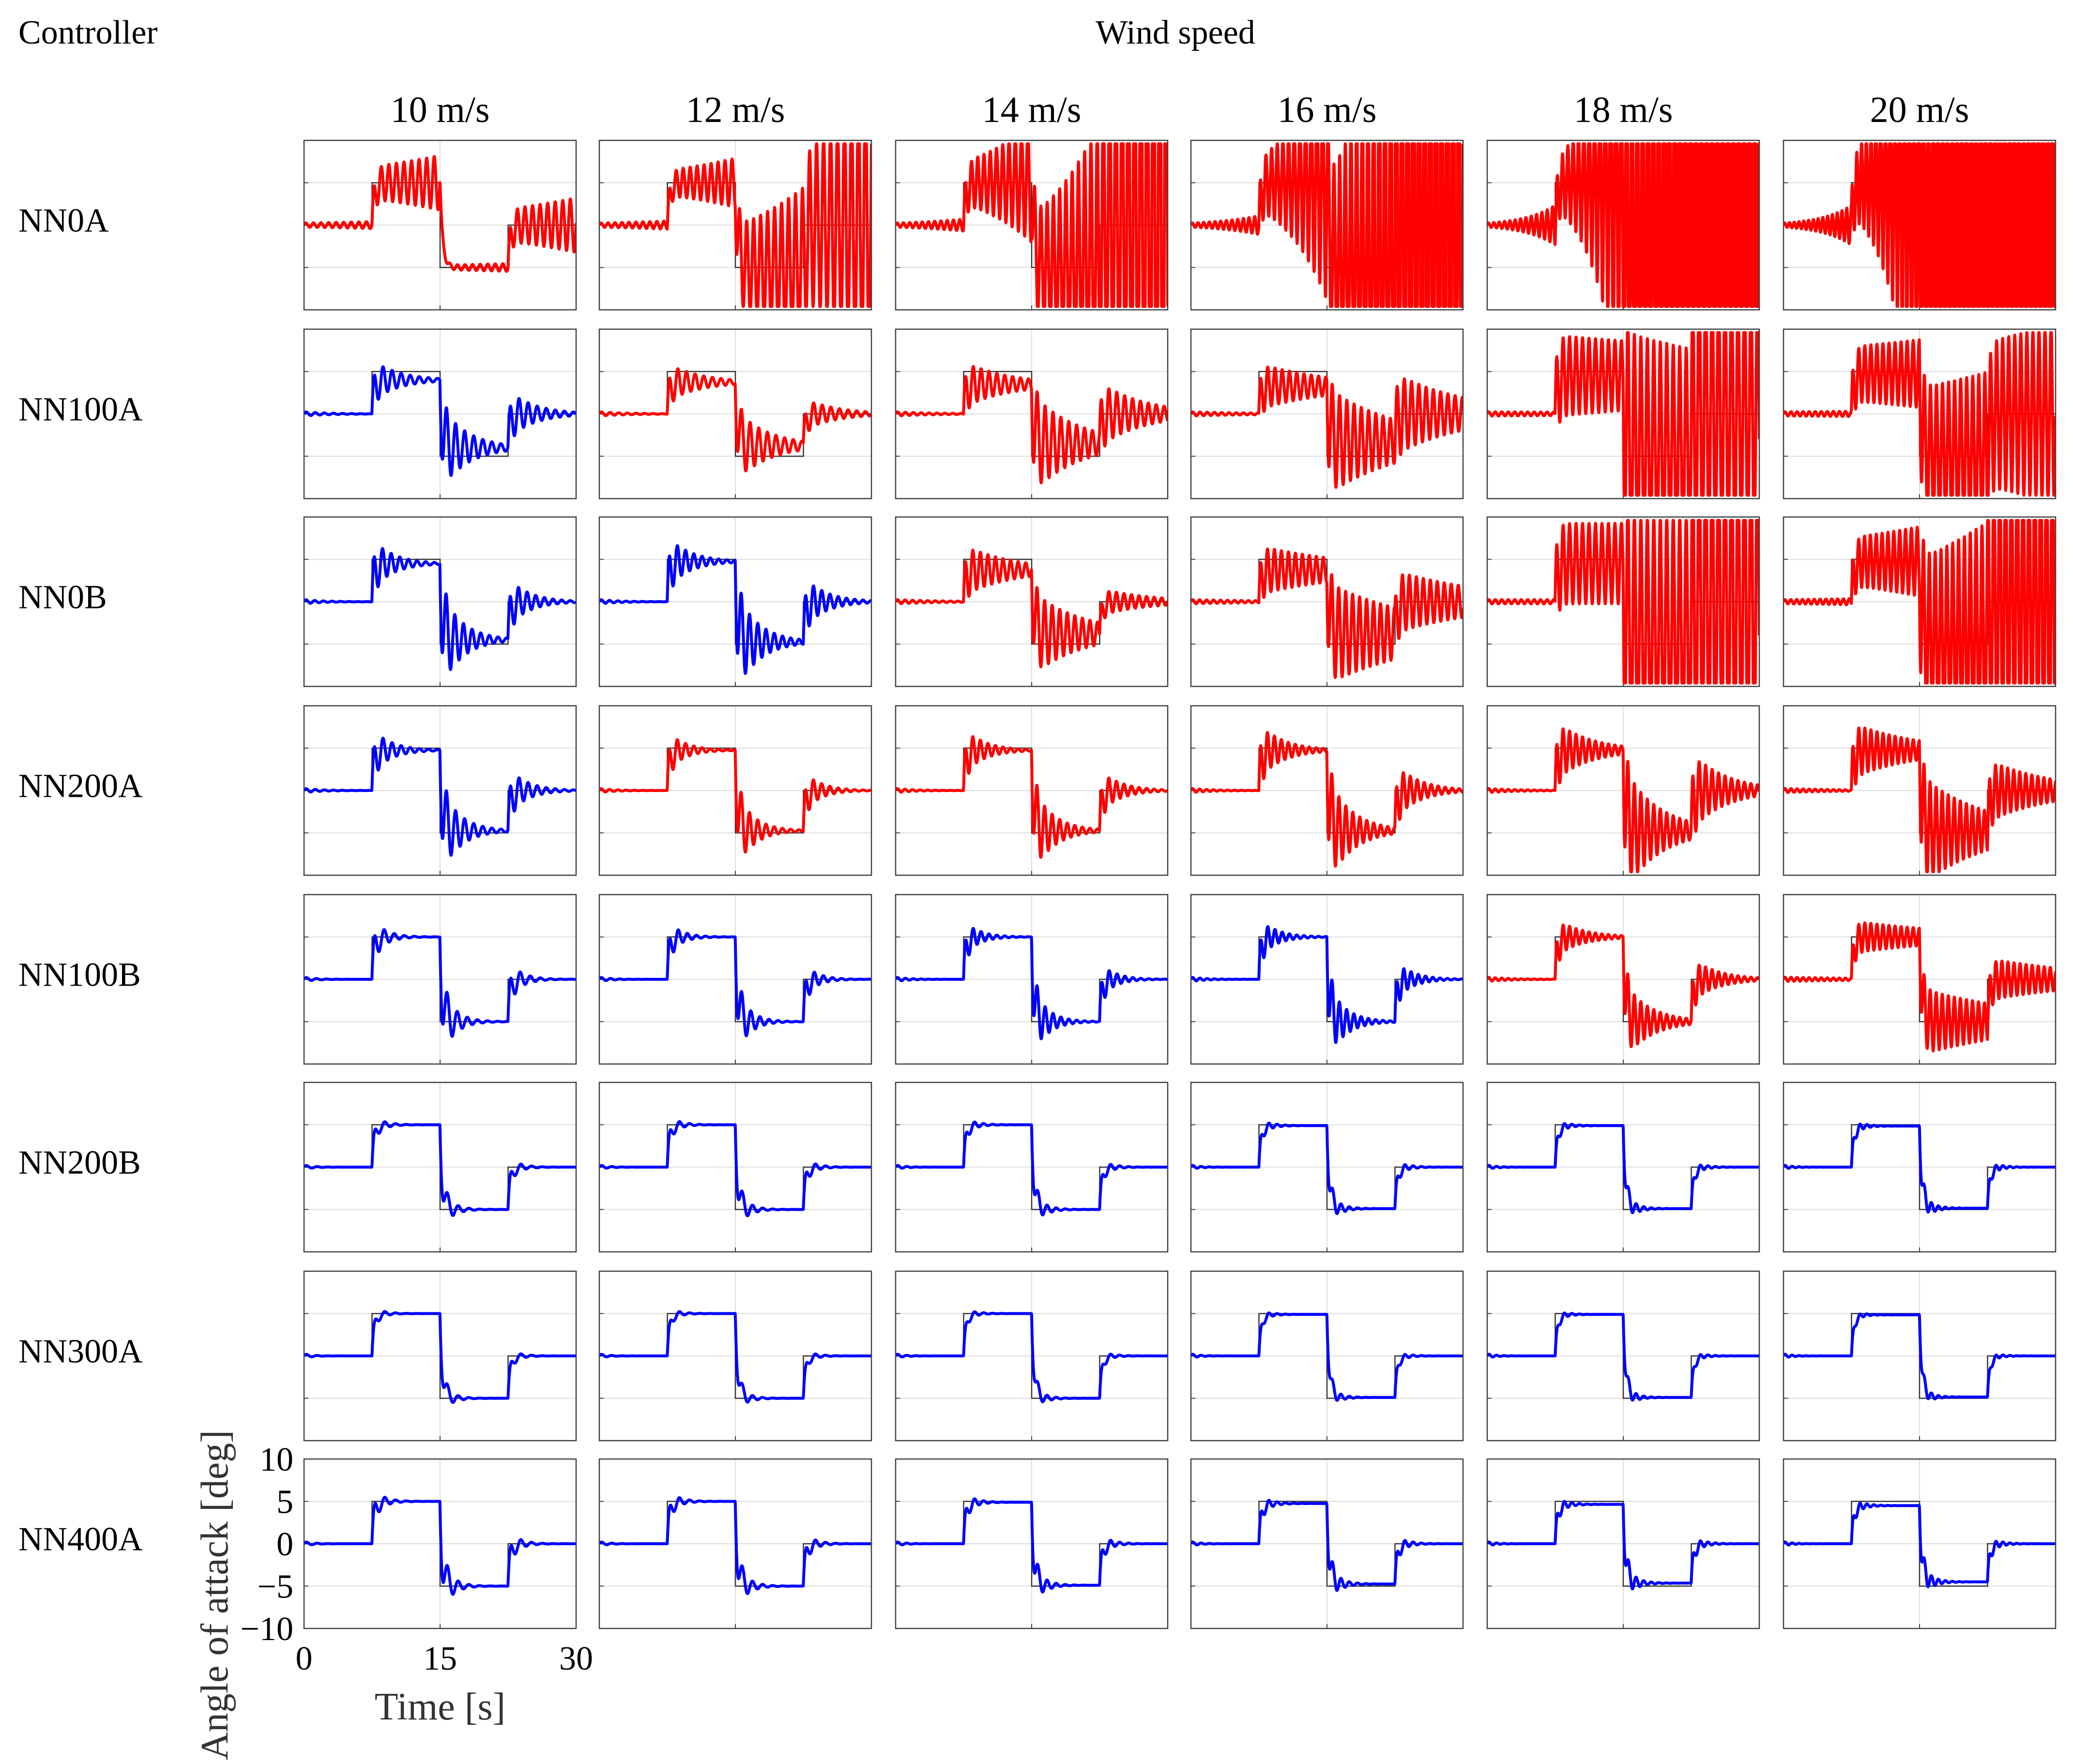 This screenshot has height=1764, width=2073. Describe the element at coordinates (1623, 110) in the screenshot. I see `column-header-4: 18 m/s` at that location.